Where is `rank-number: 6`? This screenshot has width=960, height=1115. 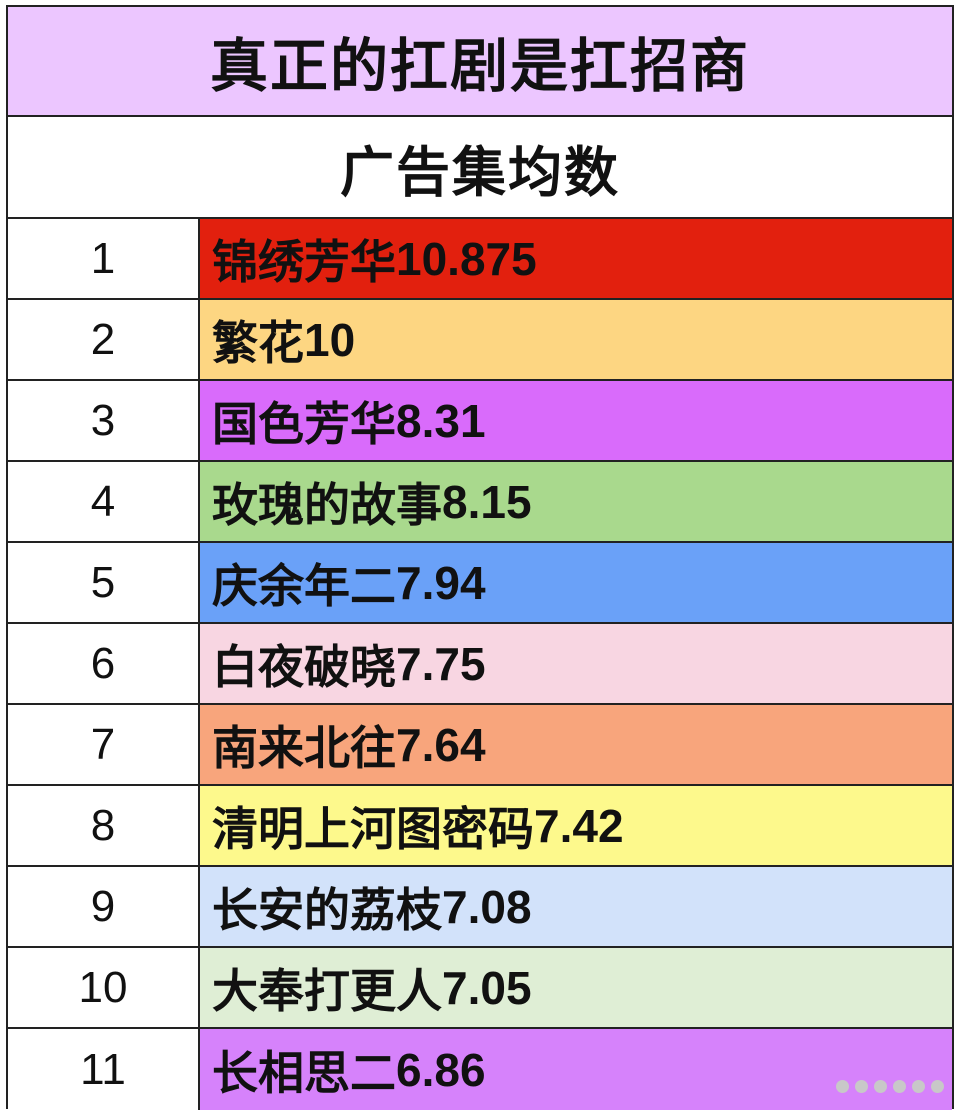 rank-number: 6 is located at coordinates (103, 663).